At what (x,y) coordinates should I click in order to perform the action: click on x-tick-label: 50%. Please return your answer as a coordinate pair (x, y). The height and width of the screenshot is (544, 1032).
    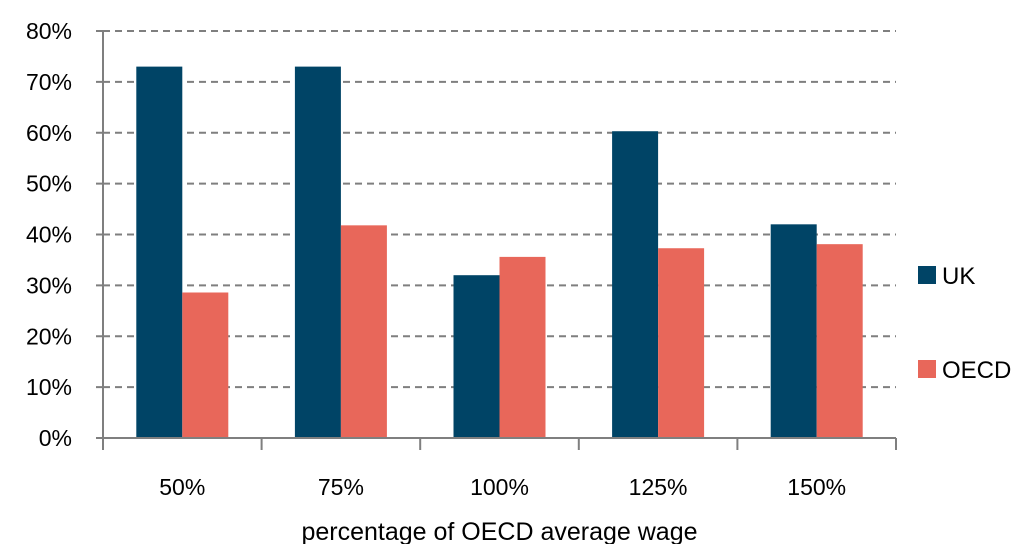
    Looking at the image, I should click on (182, 487).